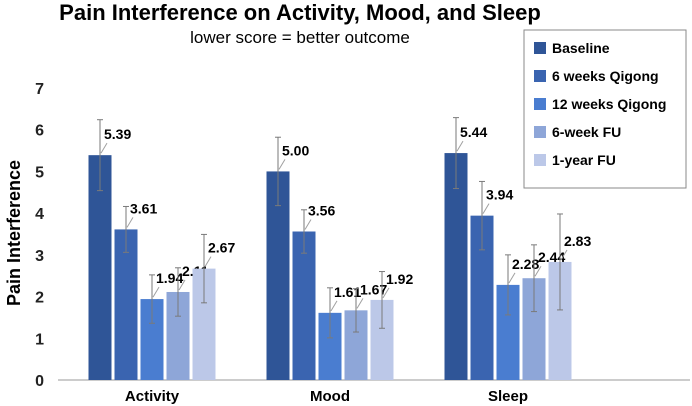  I want to click on y-tick-label: 4, so click(39, 214).